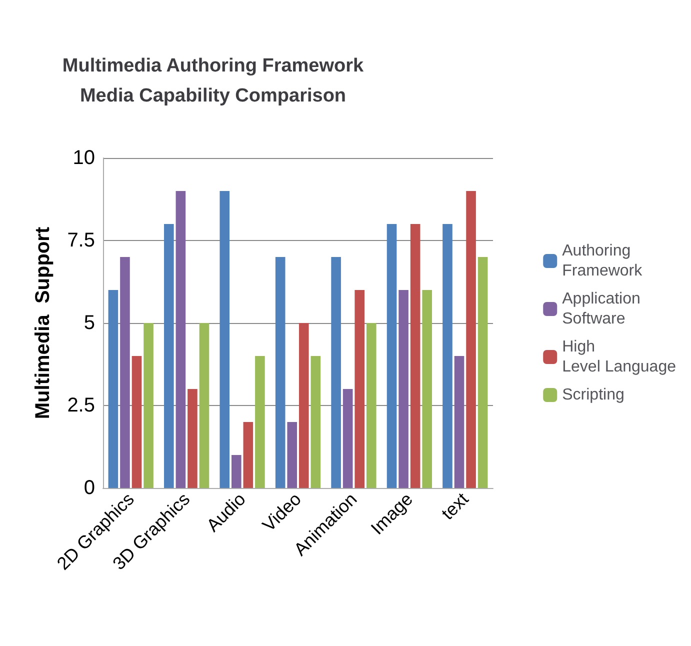  Describe the element at coordinates (213, 81) in the screenshot. I see `chart-title: Multimedia Authoring Framework Media Capability Comparison` at that location.